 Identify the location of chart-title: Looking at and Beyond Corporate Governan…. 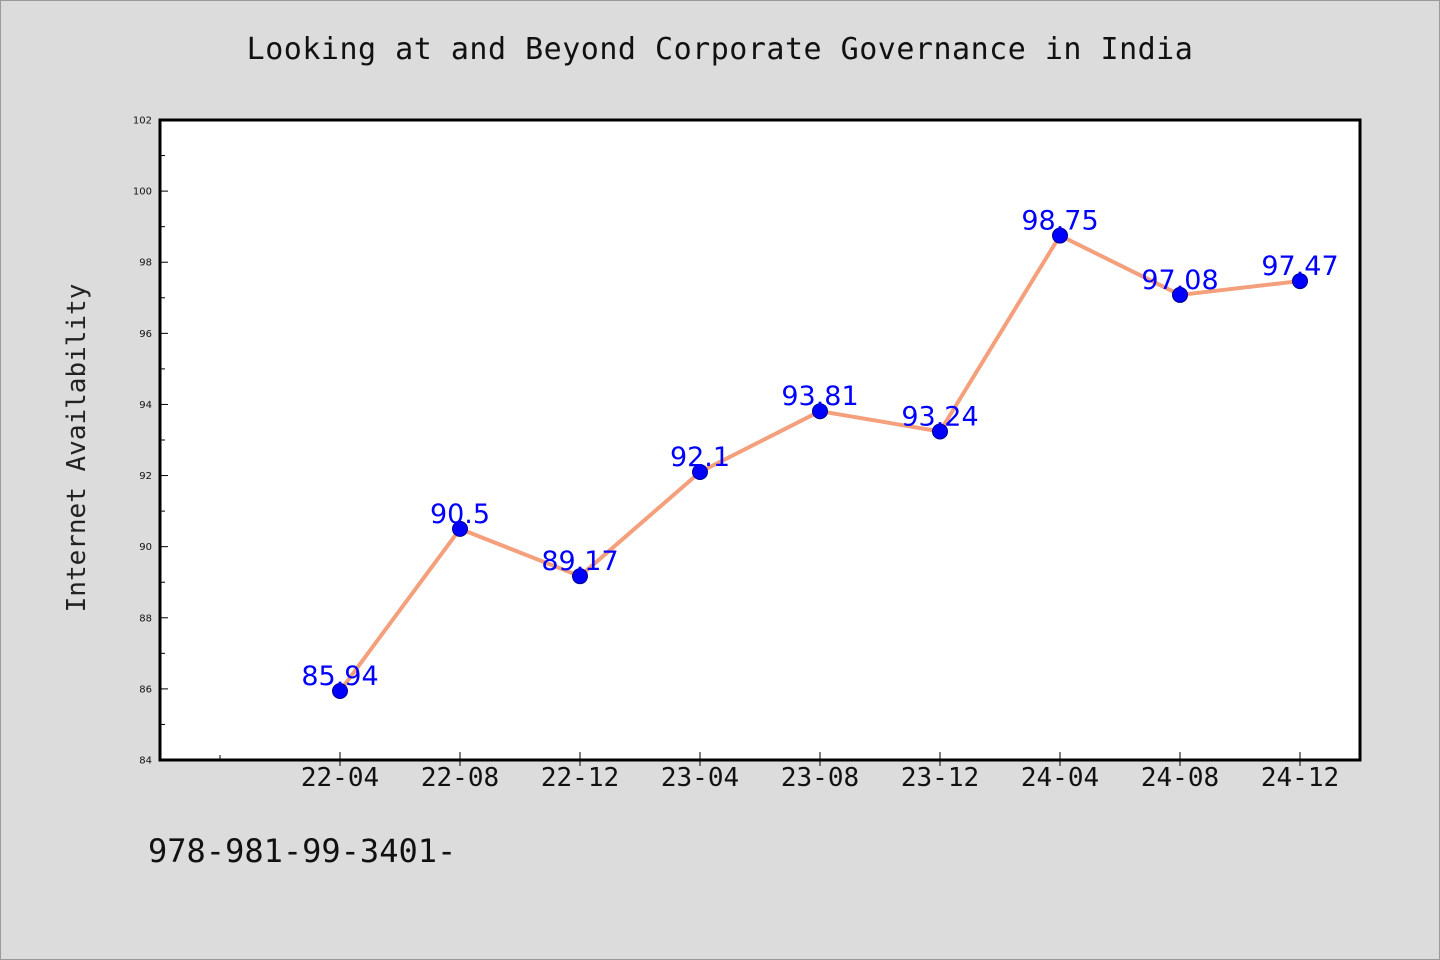
(720, 49).